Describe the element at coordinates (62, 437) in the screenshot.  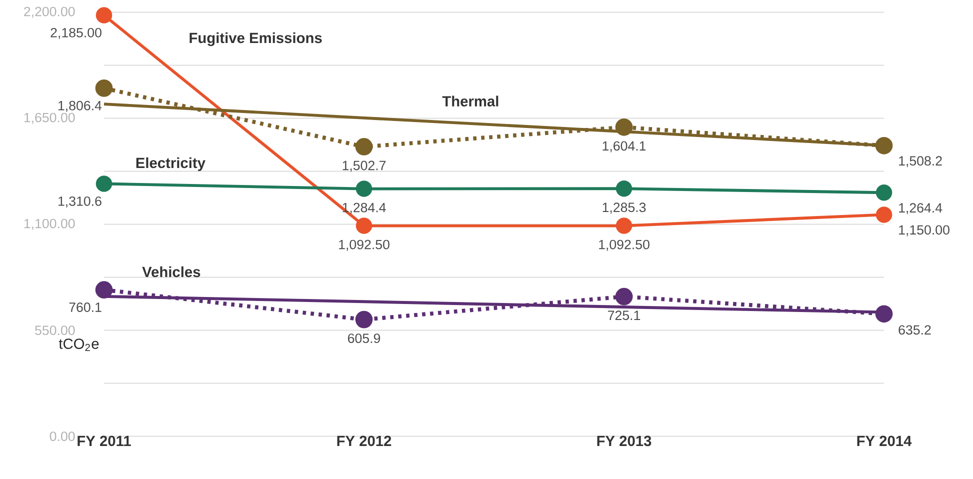
I see `y-tick-label: 0.00` at that location.